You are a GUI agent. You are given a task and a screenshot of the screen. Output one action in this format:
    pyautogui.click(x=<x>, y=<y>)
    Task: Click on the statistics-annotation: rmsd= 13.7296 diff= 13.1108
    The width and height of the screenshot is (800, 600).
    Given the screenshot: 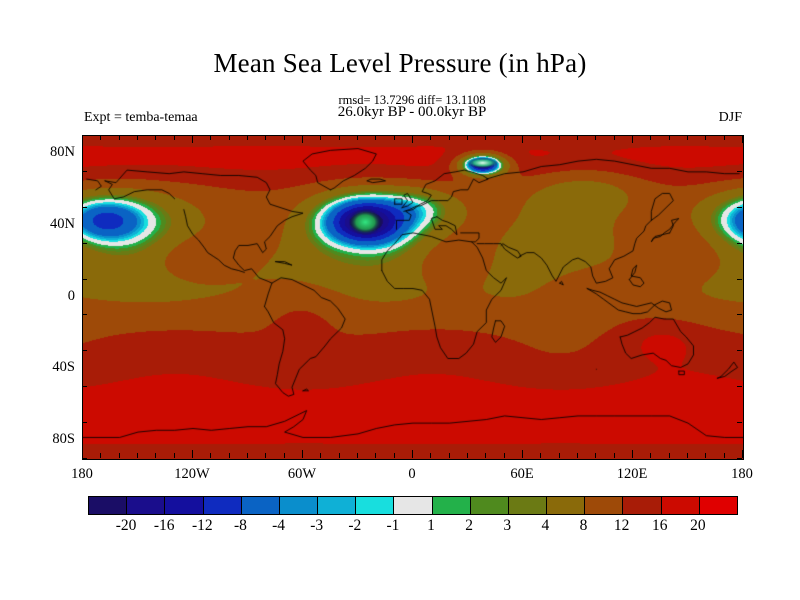 What is the action you would take?
    pyautogui.click(x=412, y=100)
    